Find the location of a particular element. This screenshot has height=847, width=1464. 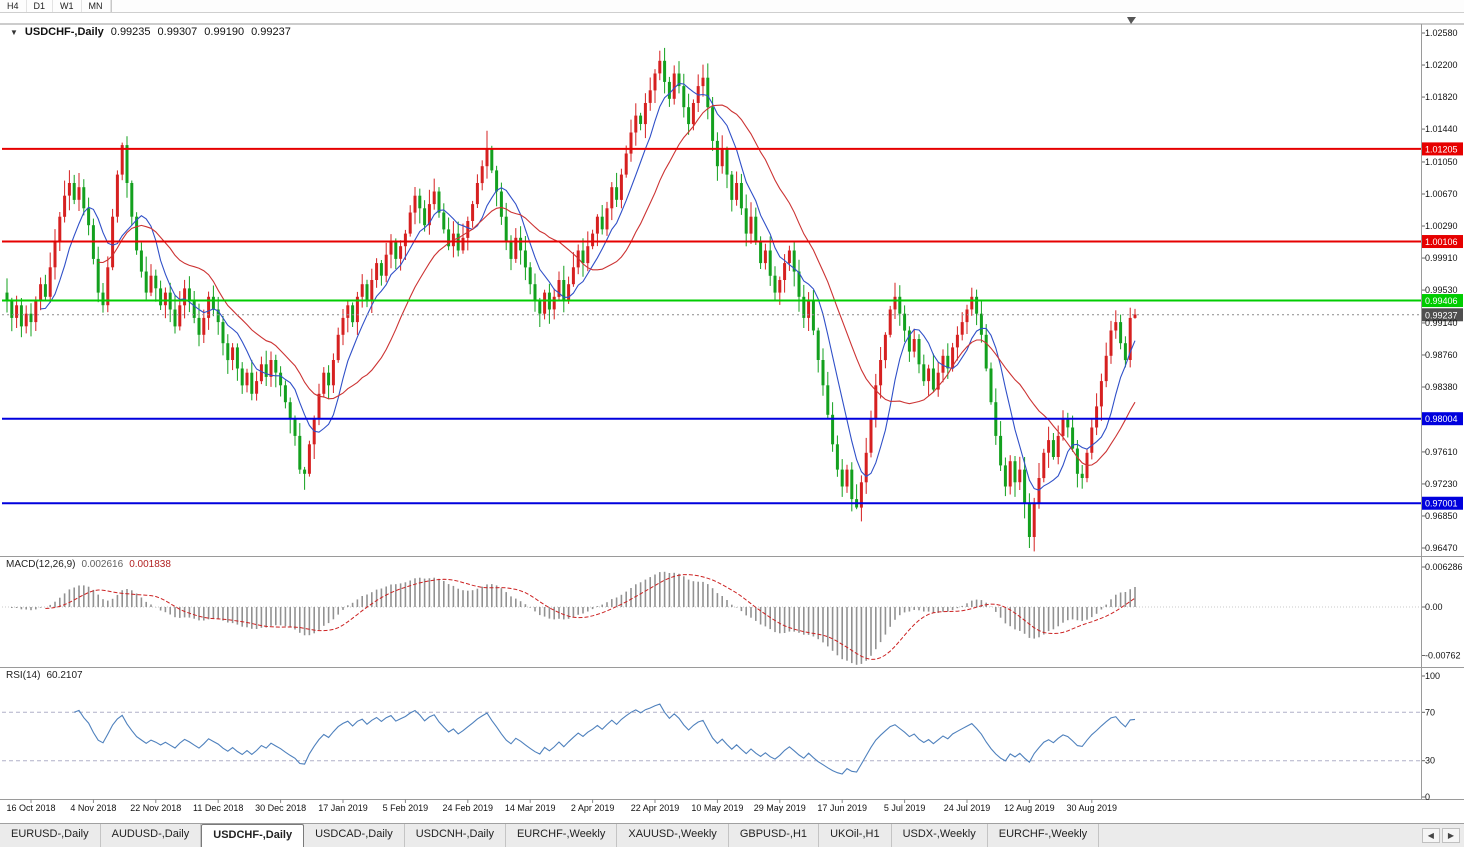

date-label: 14 Mar 2019 is located at coordinates (530, 808).